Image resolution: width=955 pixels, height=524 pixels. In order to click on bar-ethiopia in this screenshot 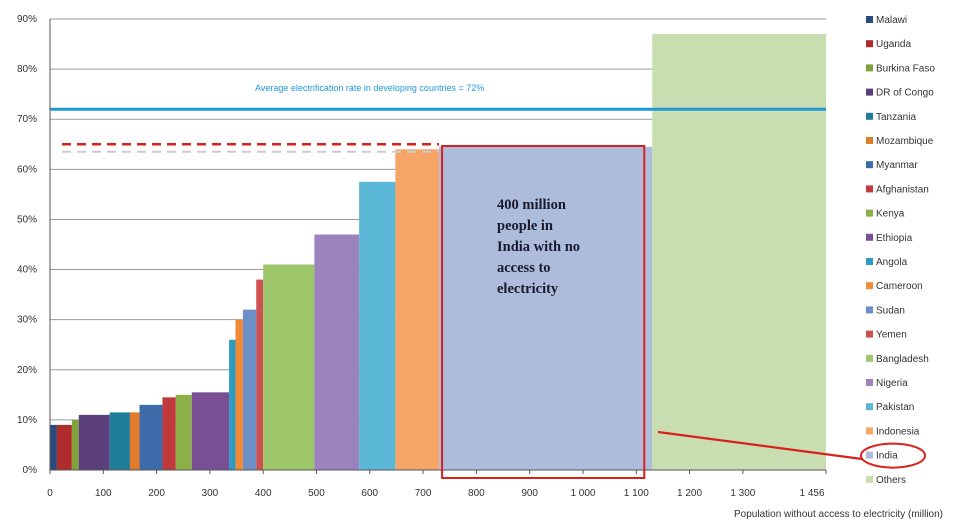, I will do `click(210, 431)`.